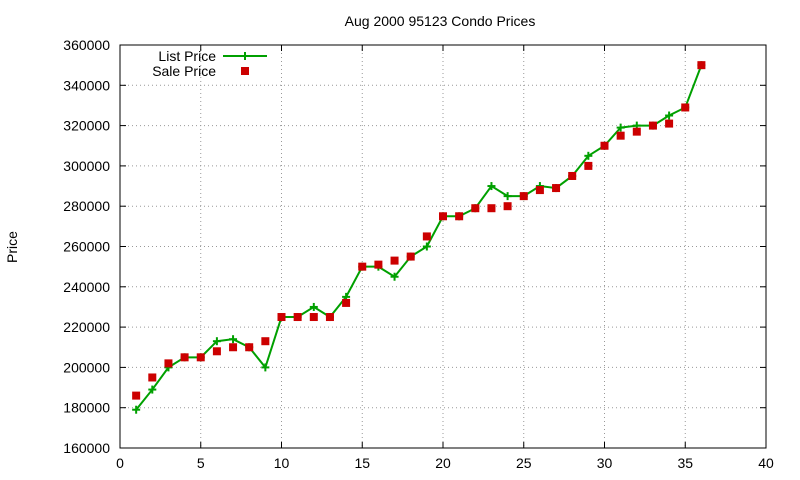 The height and width of the screenshot is (480, 800). What do you see at coordinates (440, 21) in the screenshot?
I see `chart-title: Aug 2000 95123 Condo Prices` at bounding box center [440, 21].